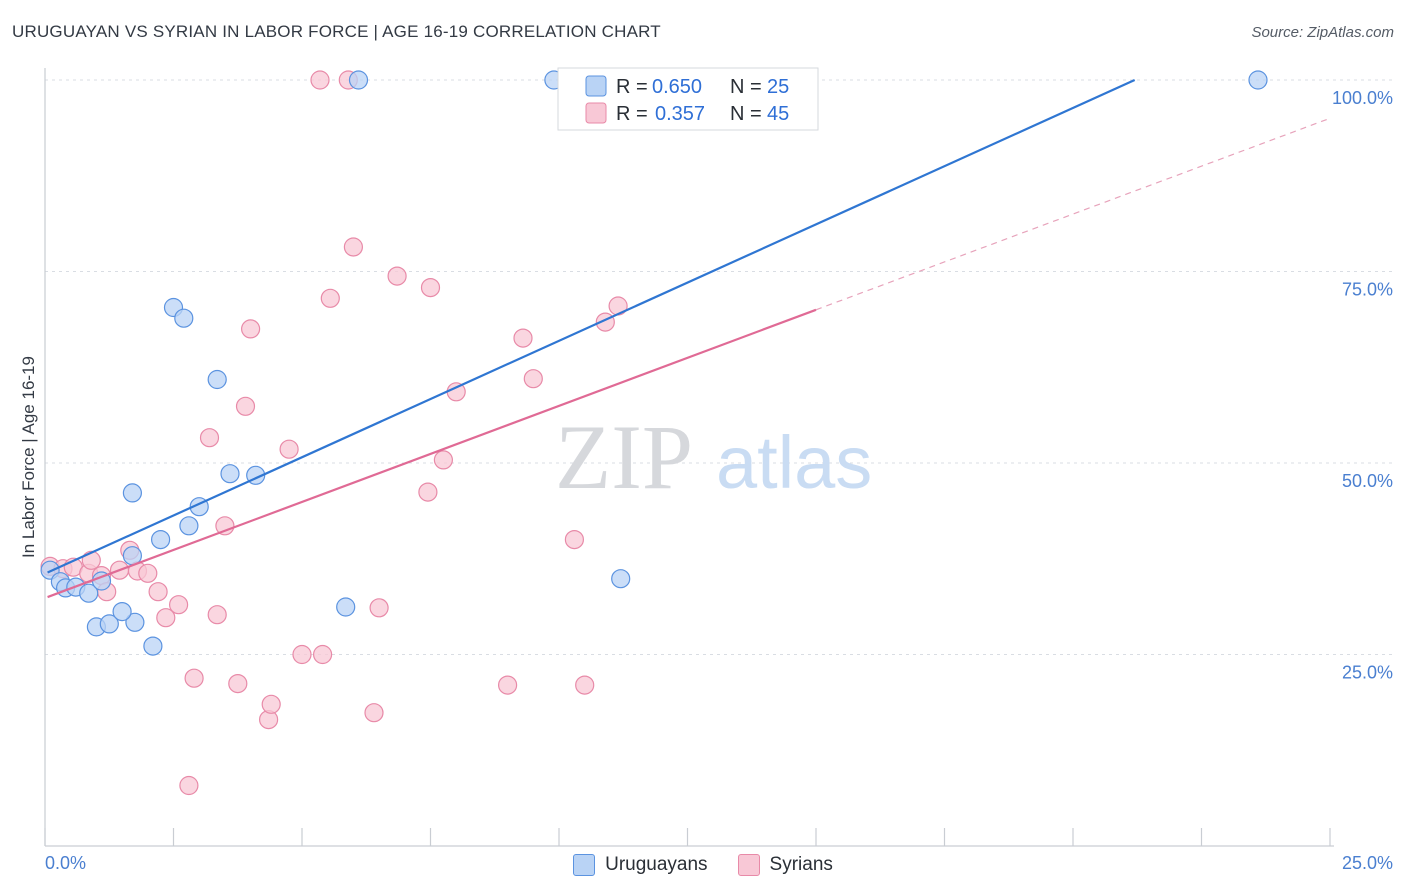  I want to click on x-tick-label-min: 0.0%, so click(65, 863).